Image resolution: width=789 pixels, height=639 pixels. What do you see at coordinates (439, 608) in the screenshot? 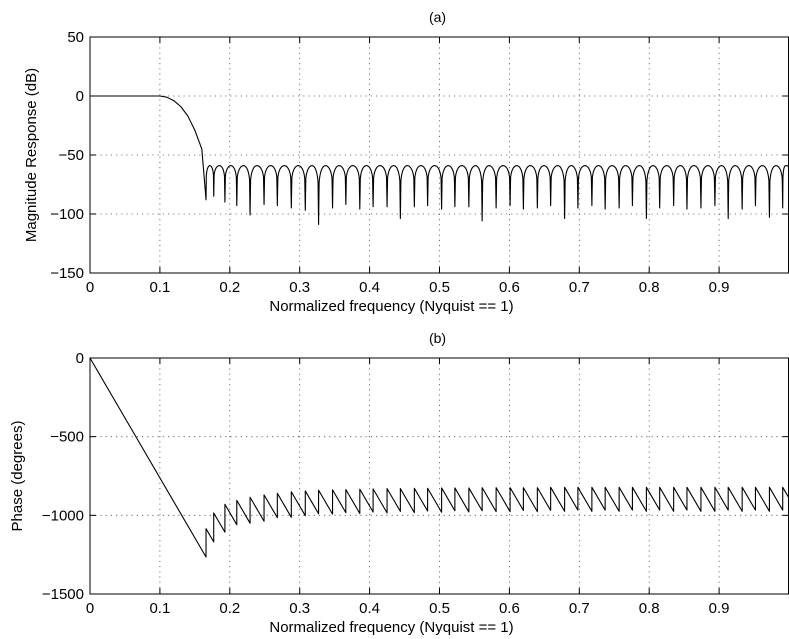
I see `phase-x-tick-label-5: 0.5` at bounding box center [439, 608].